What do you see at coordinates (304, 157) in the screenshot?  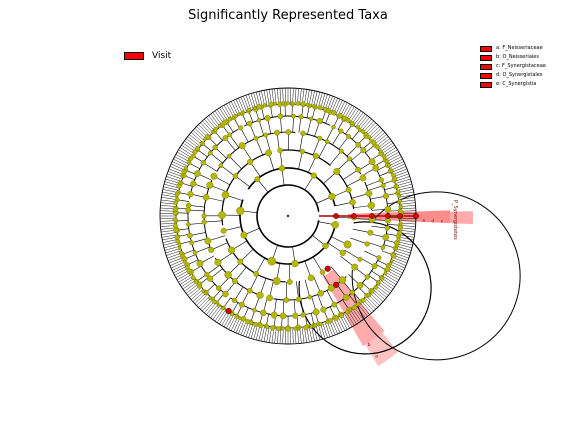 I see `taxonomy-arc` at bounding box center [304, 157].